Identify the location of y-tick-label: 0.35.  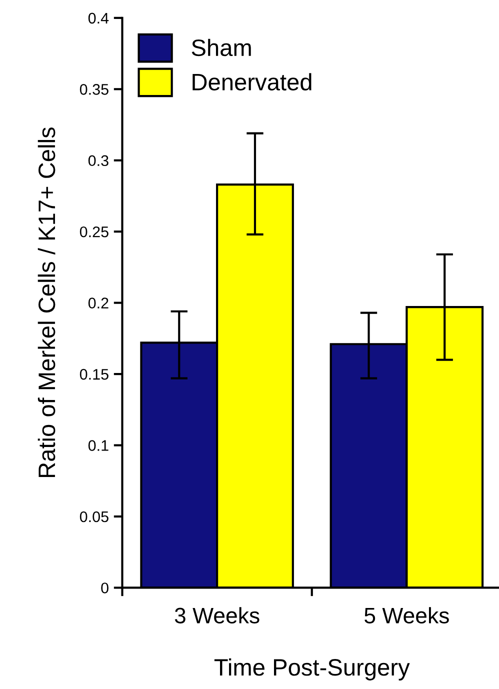
(94, 89).